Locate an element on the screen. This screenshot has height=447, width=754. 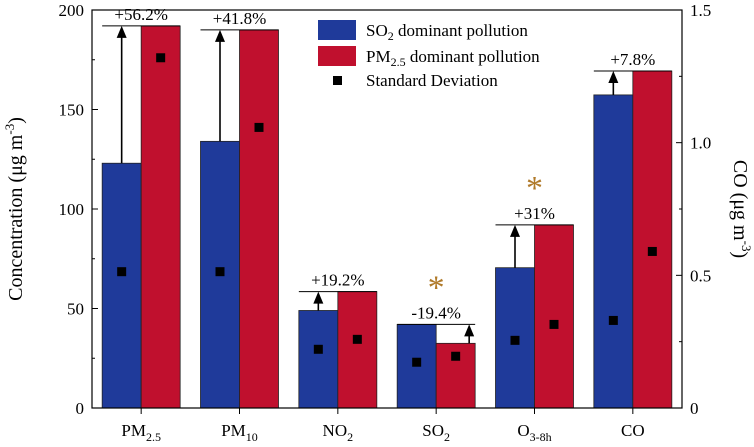
x-tick-label: PM2.5 is located at coordinates (141, 432).